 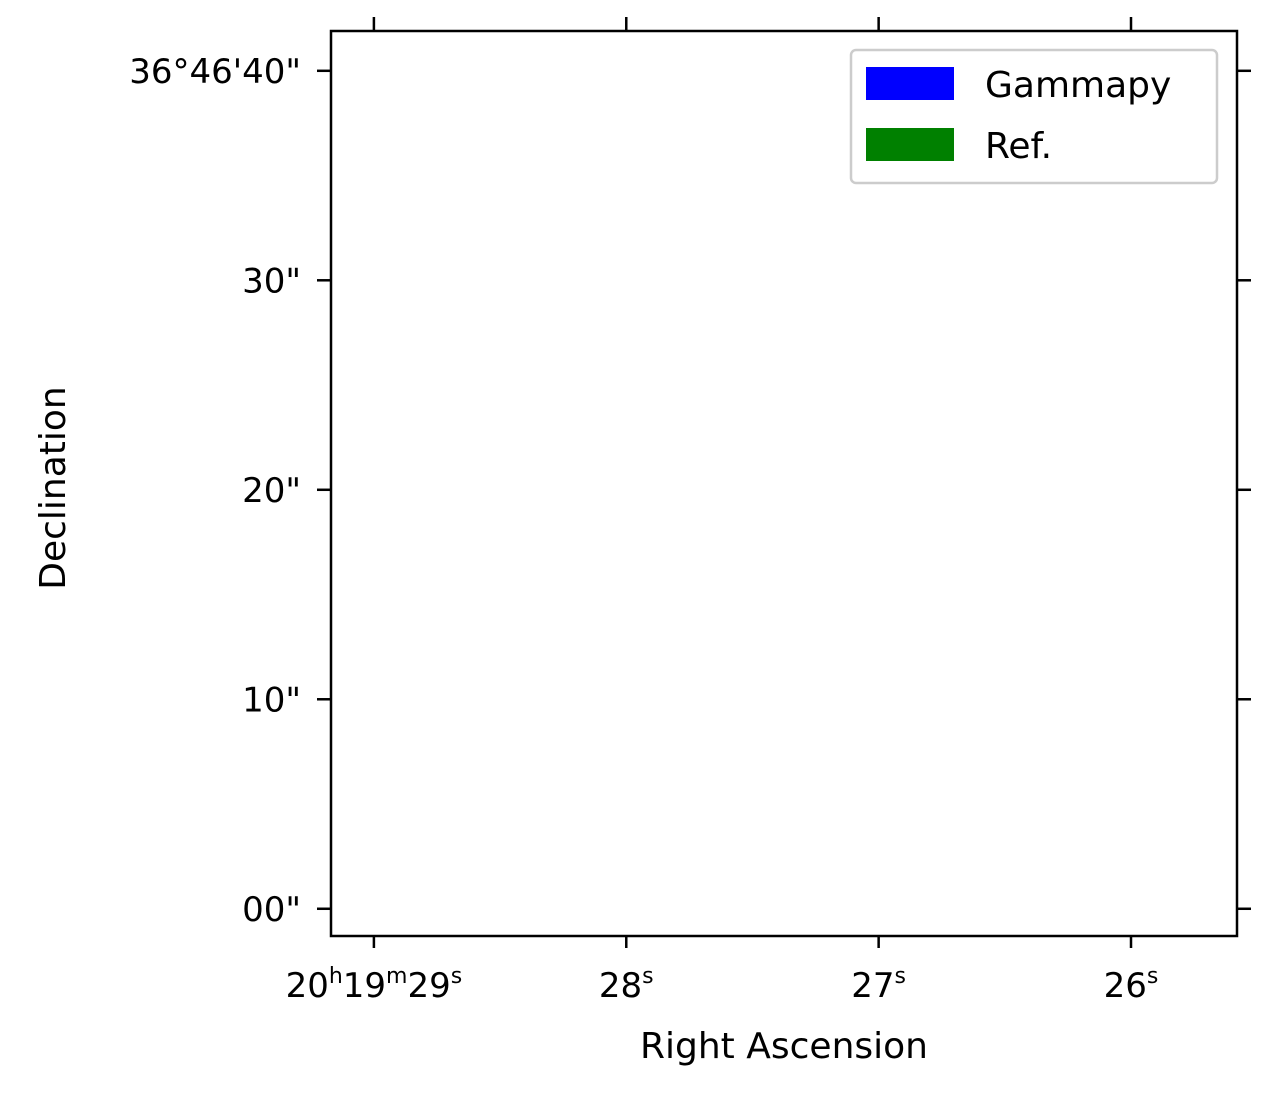 What do you see at coordinates (910, 83) in the screenshot?
I see `legend-swatch-gammapy` at bounding box center [910, 83].